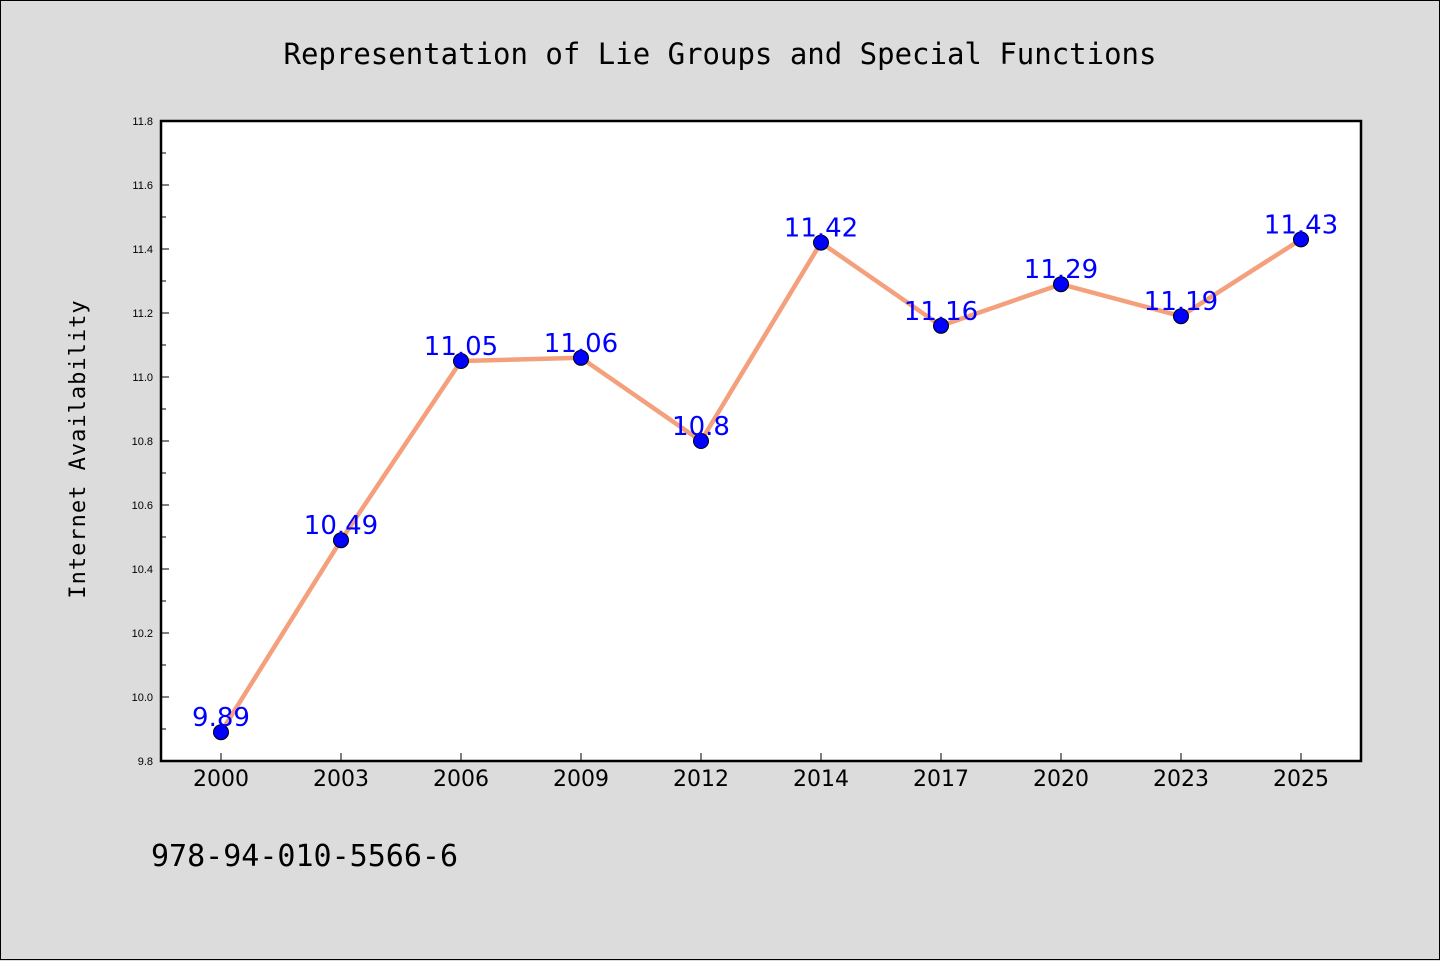 Image resolution: width=1440 pixels, height=961 pixels. I want to click on data-label: 11.42, so click(821, 229).